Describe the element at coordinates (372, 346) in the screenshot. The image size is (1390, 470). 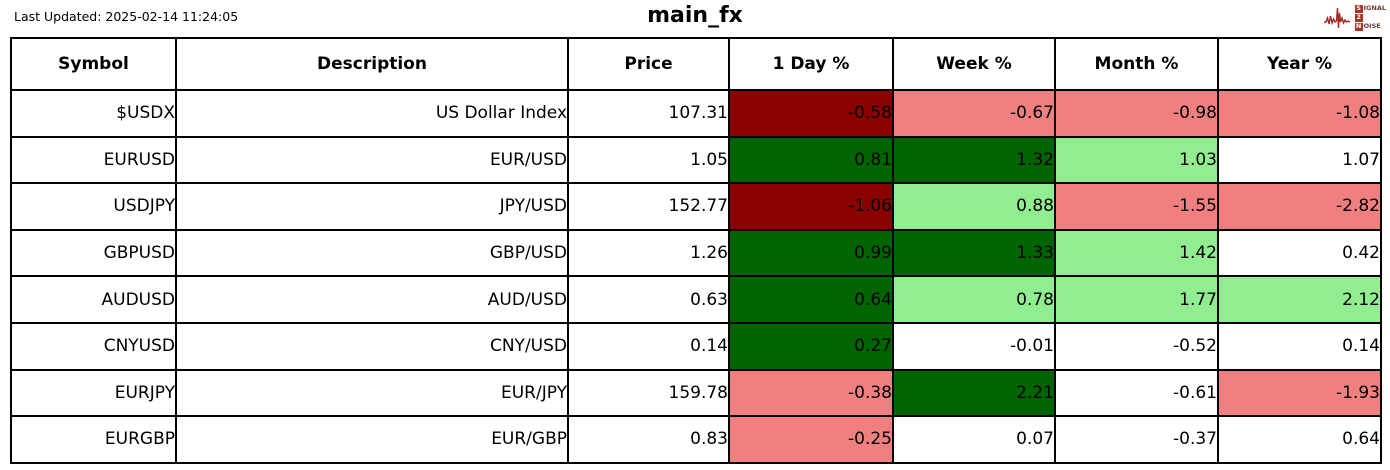
I see `description-cell: CNY/USD` at that location.